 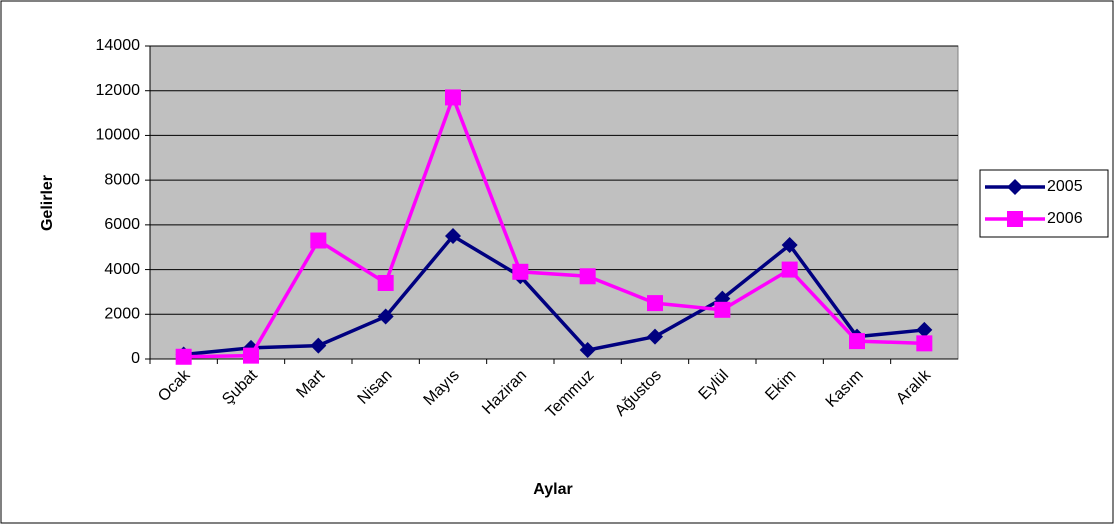 I want to click on legend-box, so click(x=1044, y=203).